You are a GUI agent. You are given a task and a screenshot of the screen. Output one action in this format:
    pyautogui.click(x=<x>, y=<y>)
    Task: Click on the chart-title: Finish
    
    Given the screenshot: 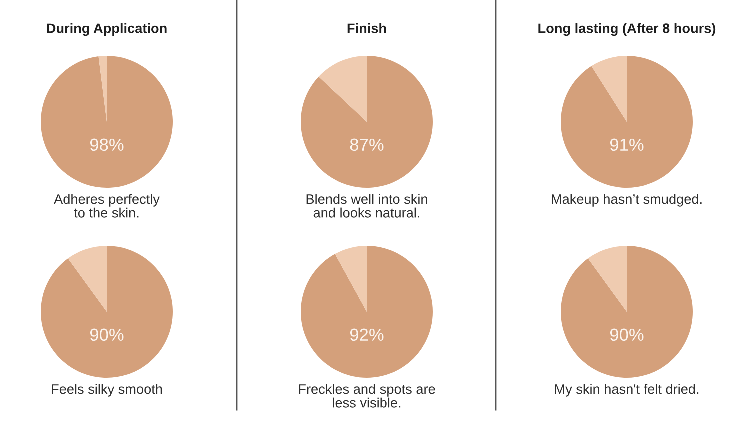 What is the action you would take?
    pyautogui.click(x=367, y=28)
    